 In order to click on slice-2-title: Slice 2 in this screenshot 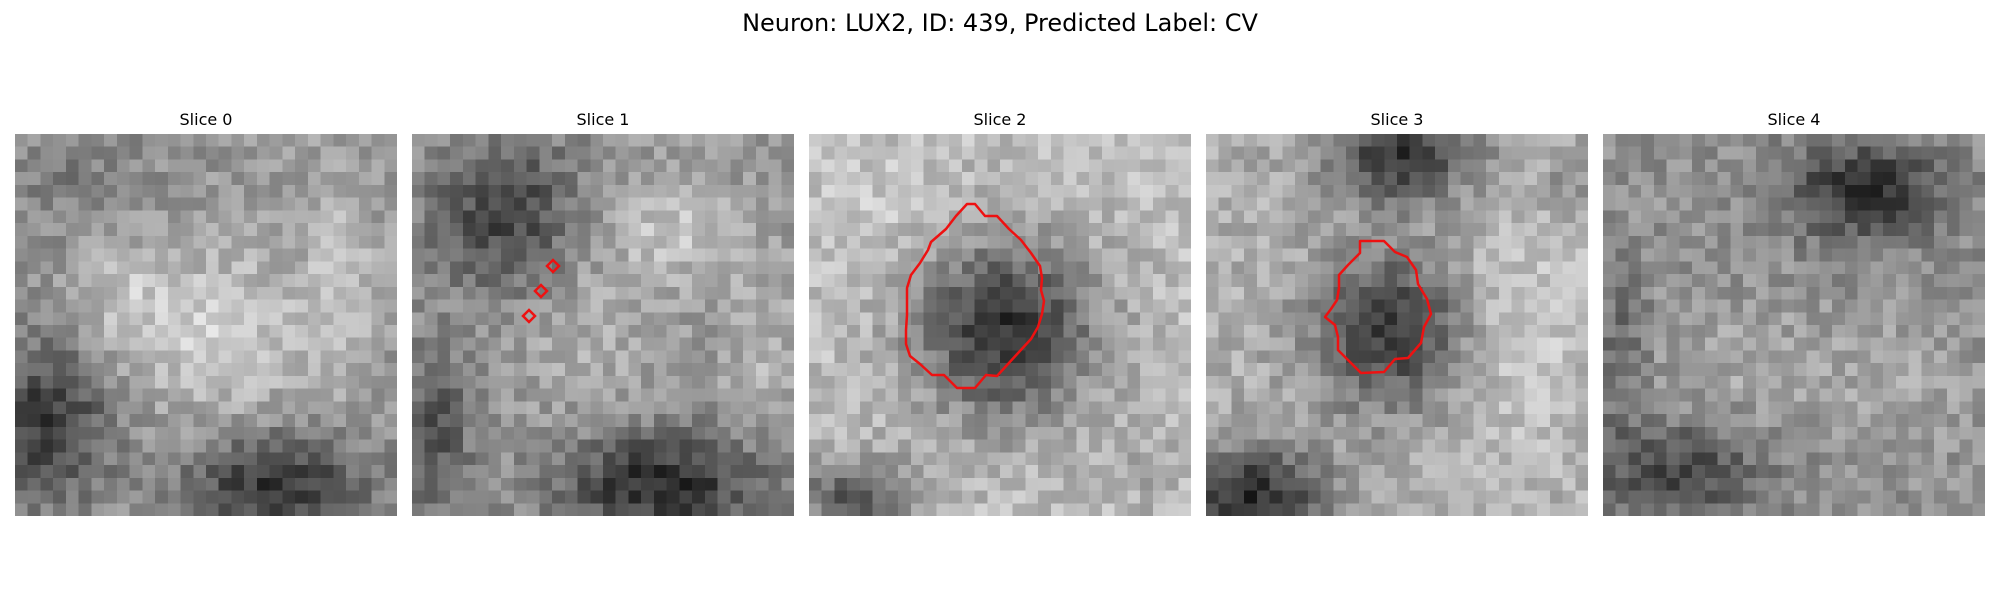, I will do `click(1000, 119)`.